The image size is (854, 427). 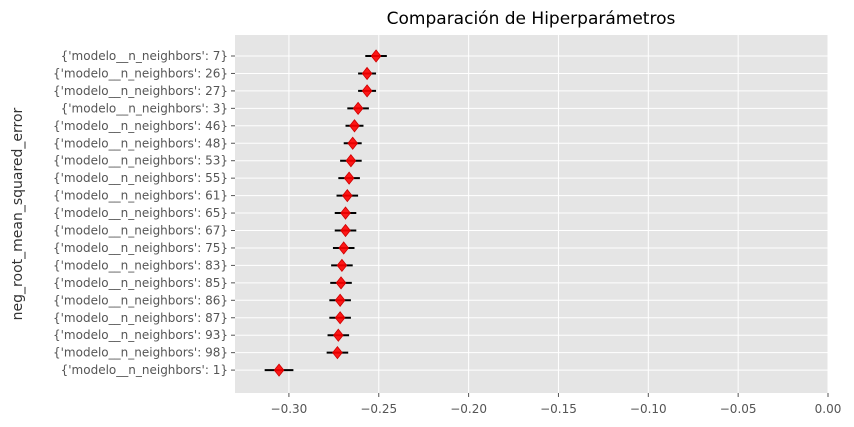 I want to click on y-tick-label: {'modelo__n_neighbors': 83}, so click(x=140, y=265).